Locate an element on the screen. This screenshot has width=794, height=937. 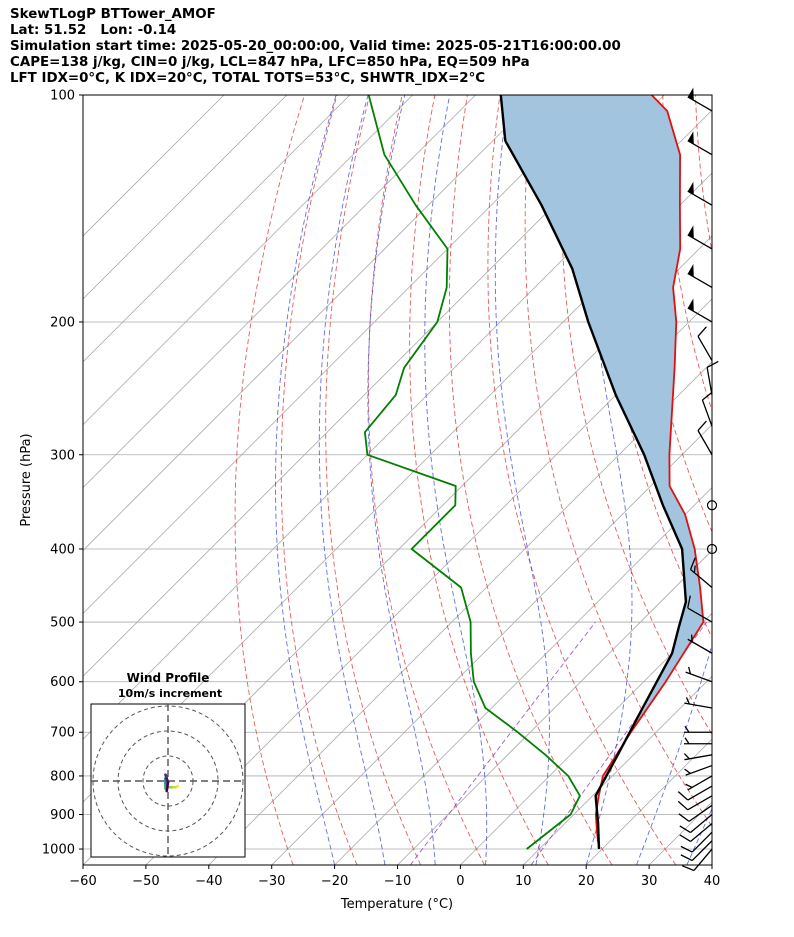
y-tick-label: 600 is located at coordinates (62, 682).